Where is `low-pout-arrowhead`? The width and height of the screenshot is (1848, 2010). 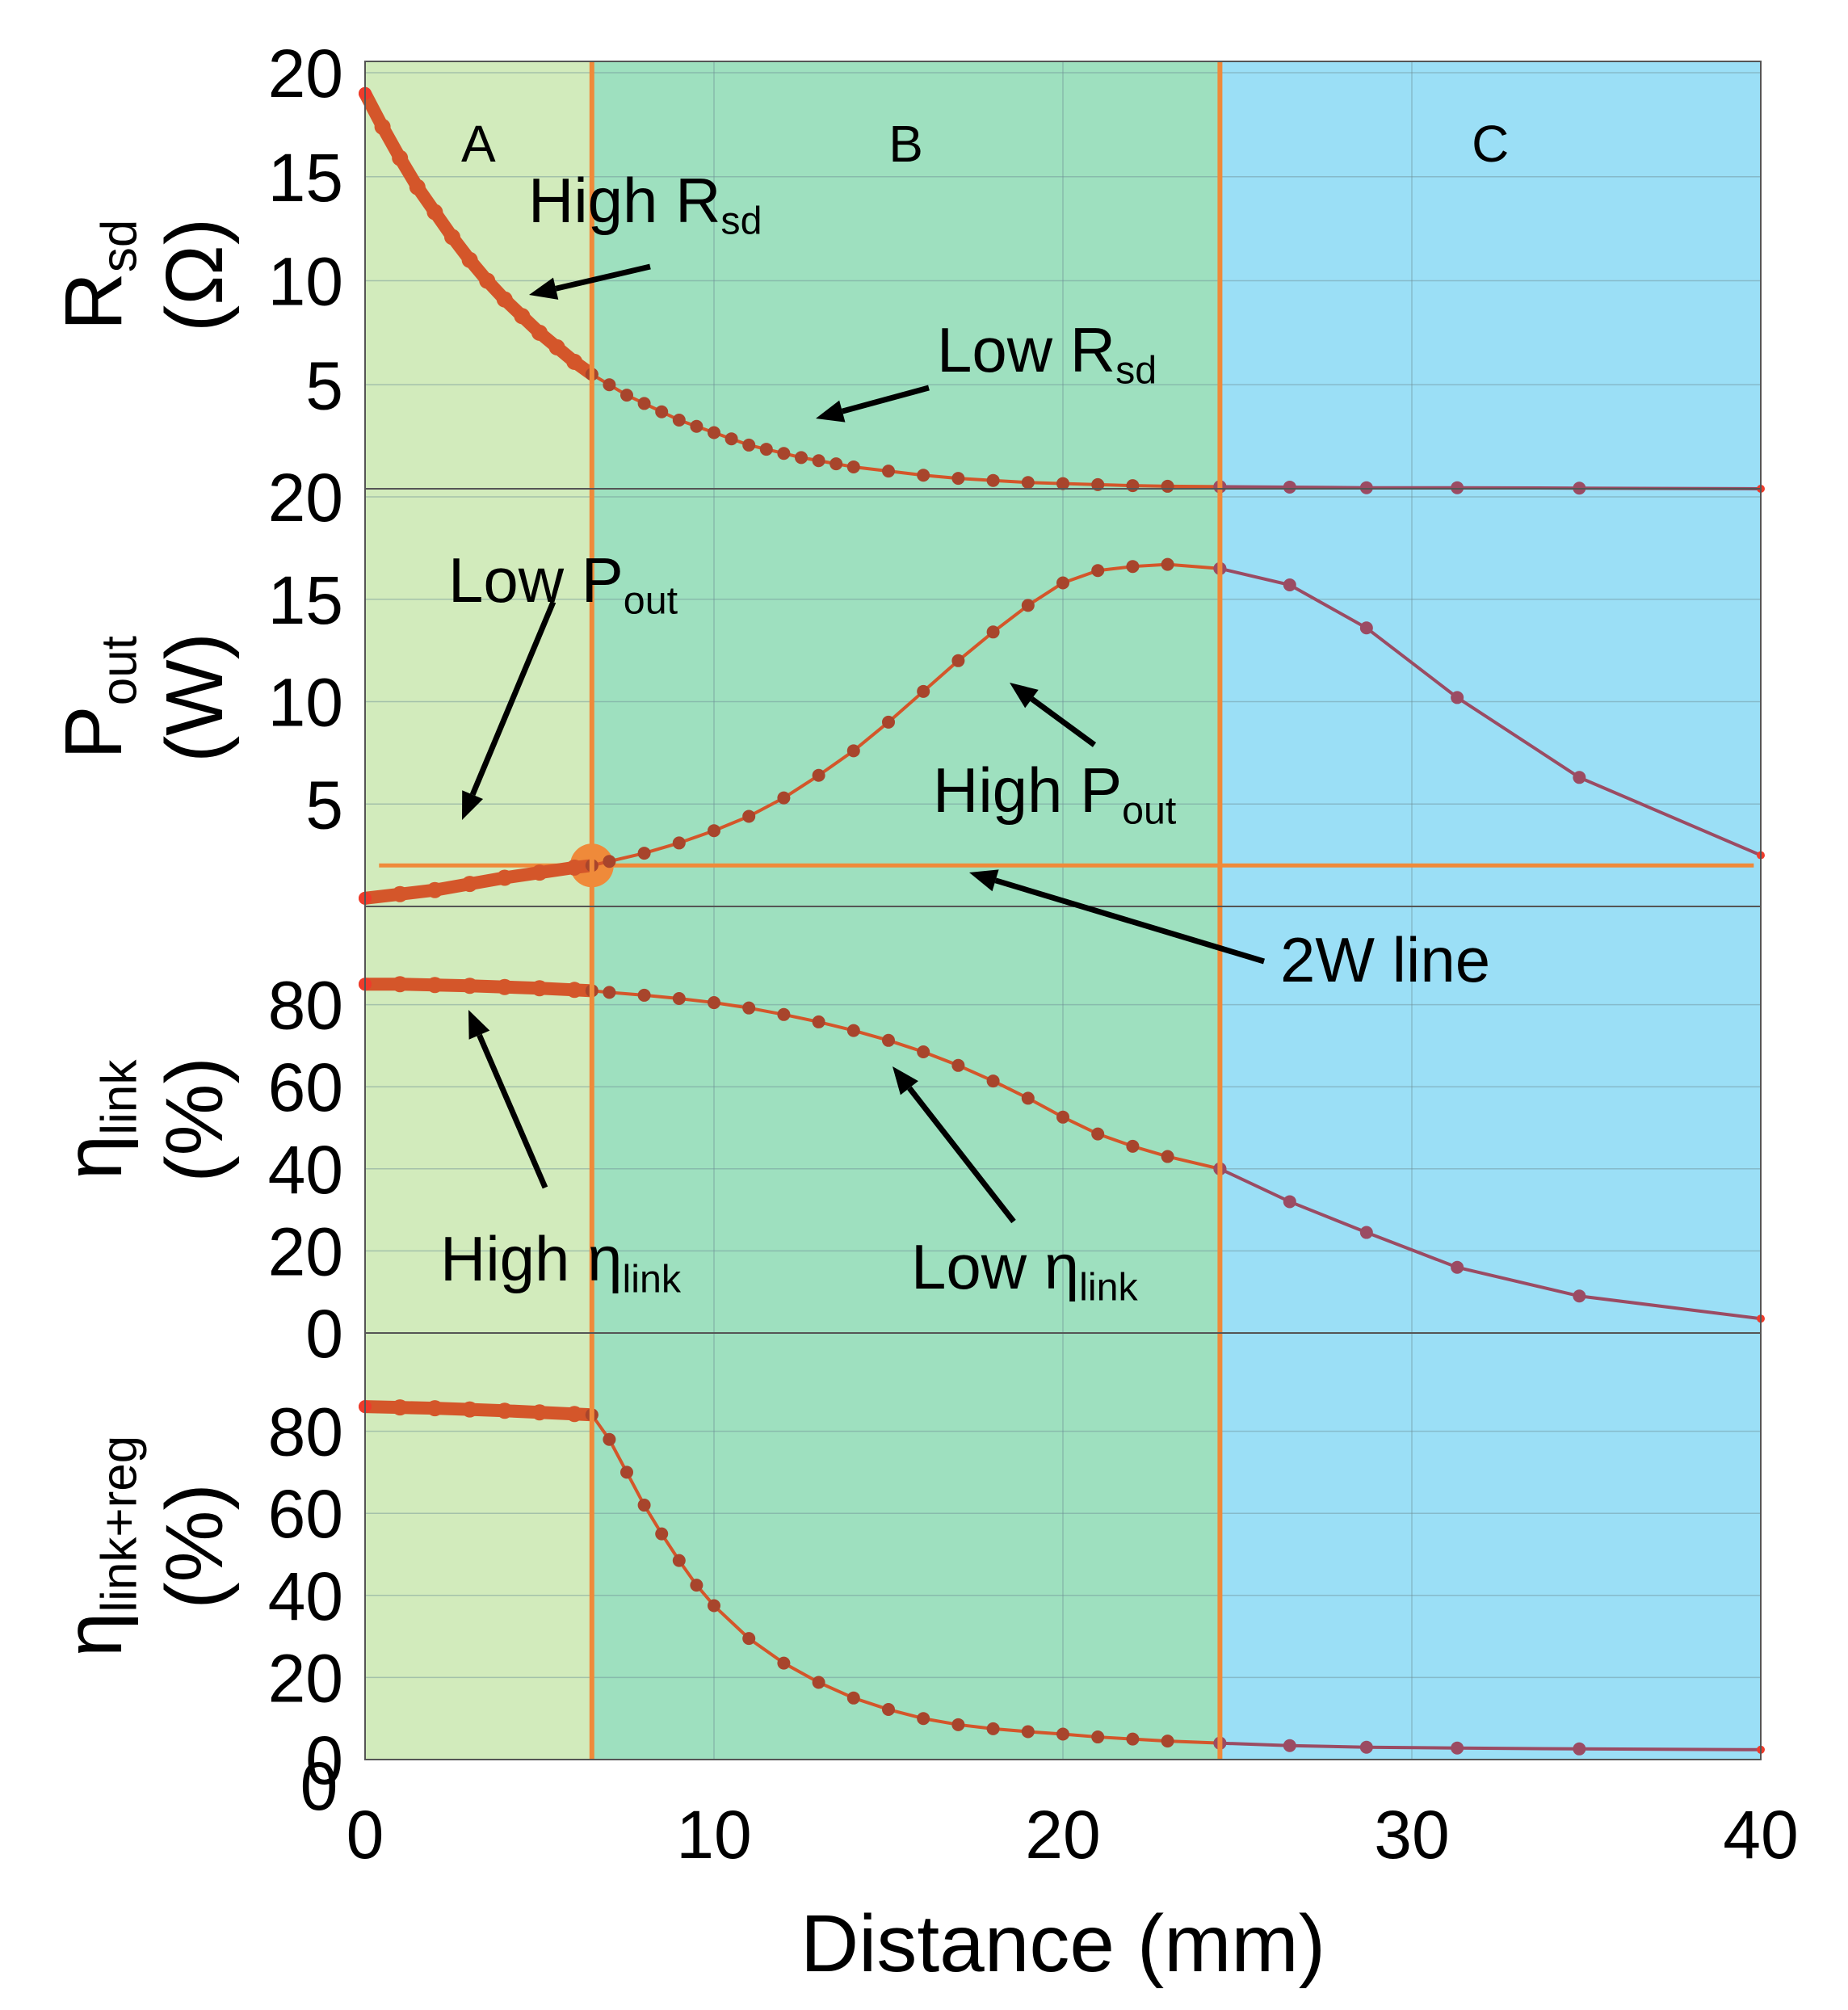
low-pout-arrowhead is located at coordinates (473, 805).